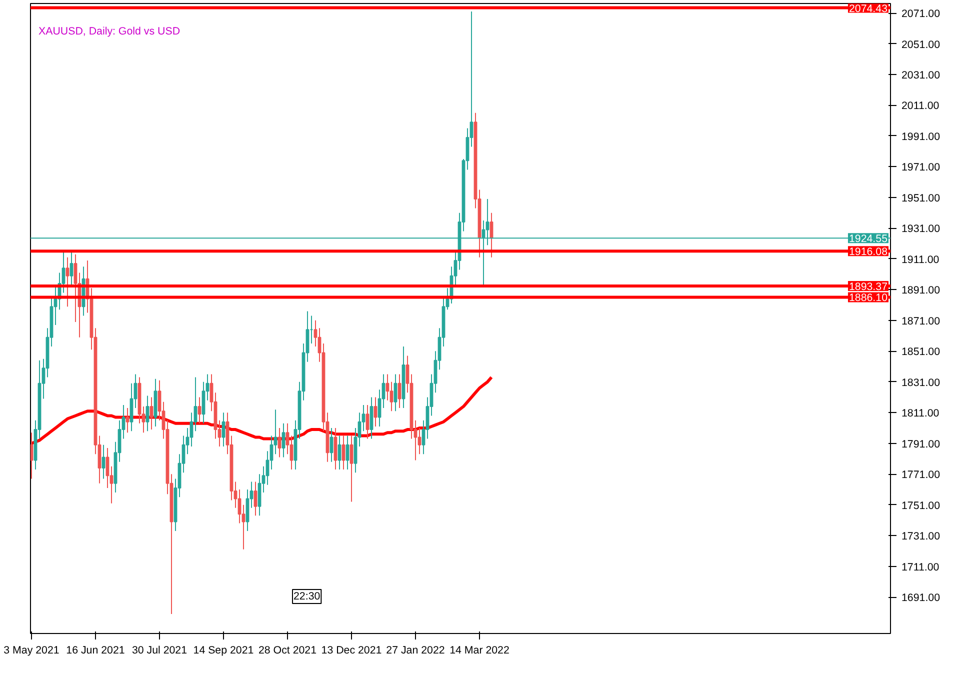 This screenshot has height=675, width=960. Describe the element at coordinates (32, 650) in the screenshot. I see `x-tick-label: 3 May 2021` at that location.